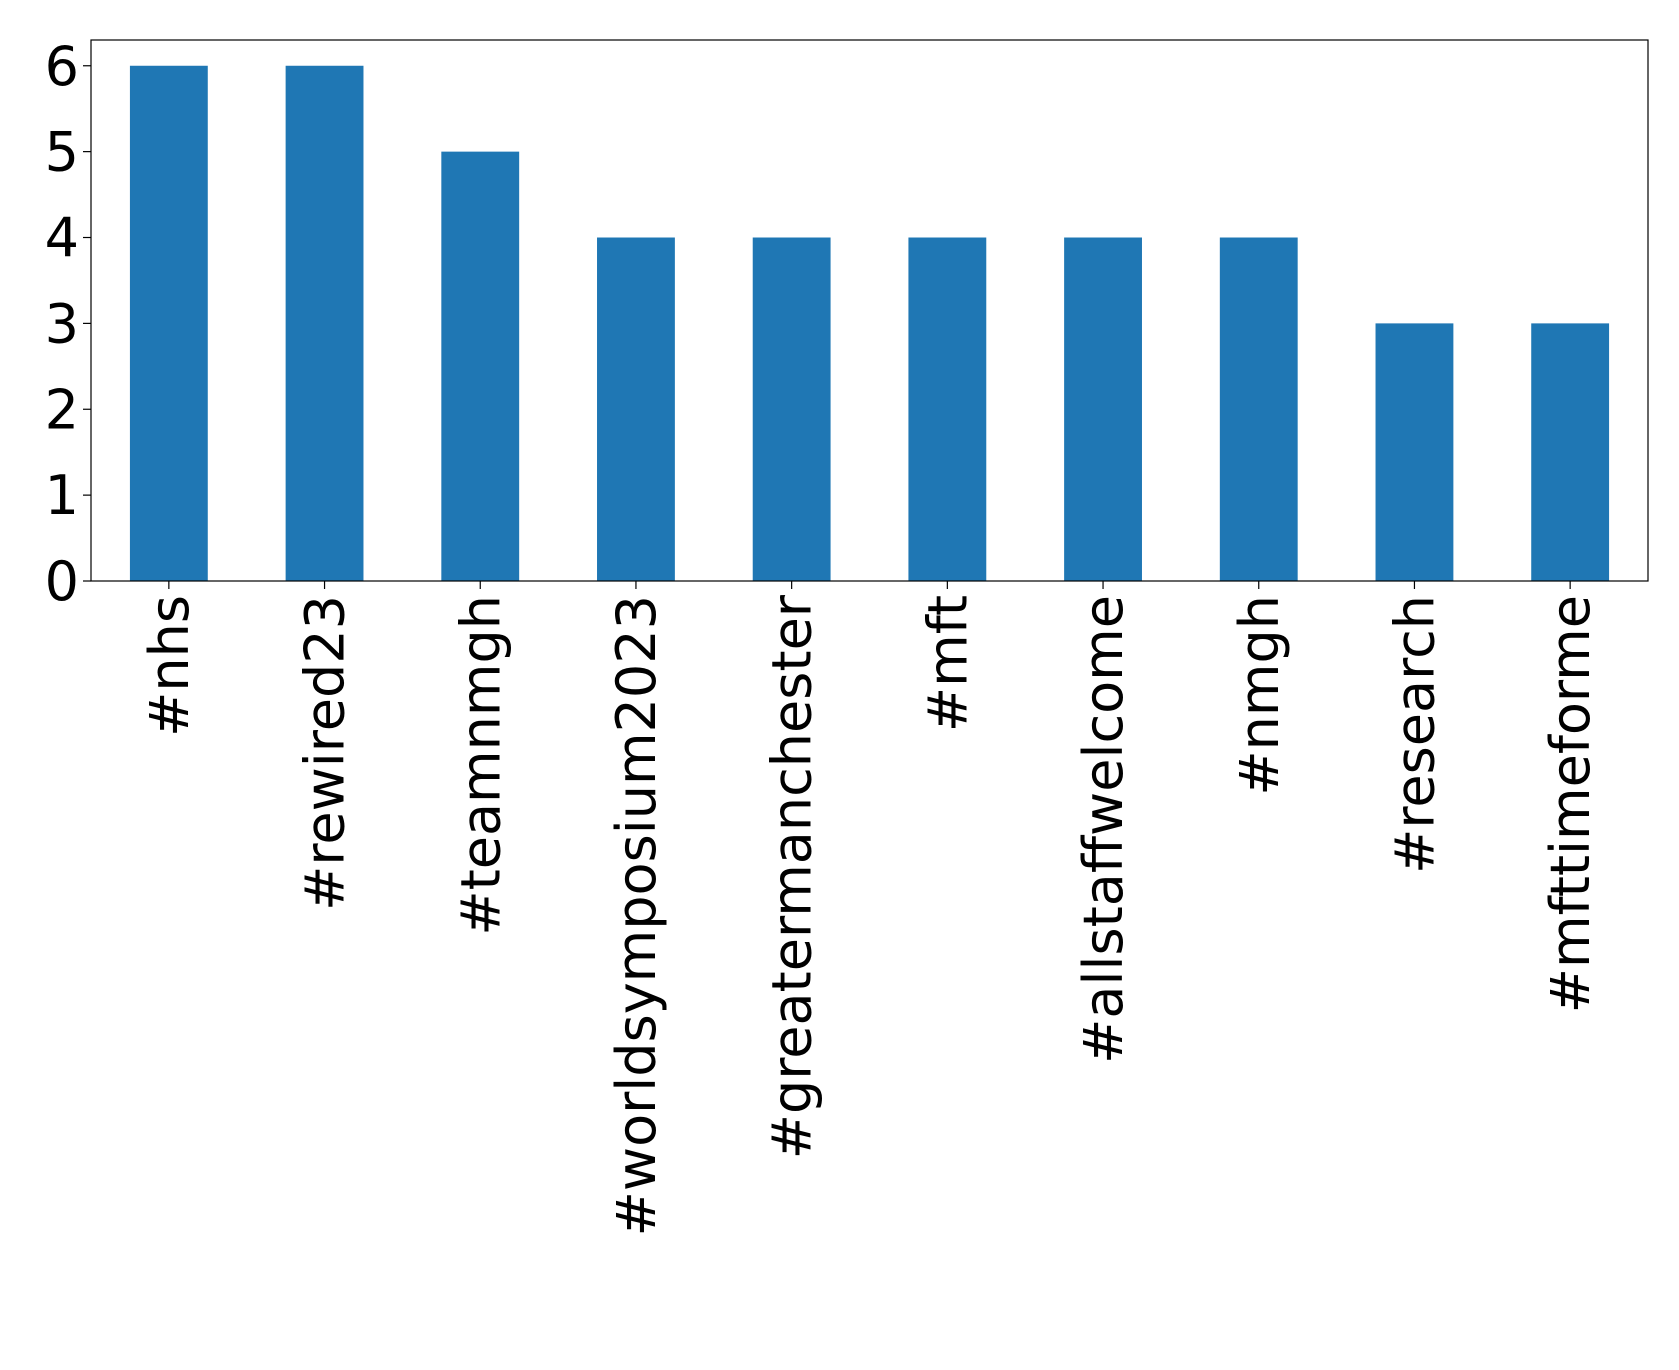 The width and height of the screenshot is (1679, 1370). Describe the element at coordinates (480, 765) in the screenshot. I see `x-tick-label: #teamnmgh` at that location.